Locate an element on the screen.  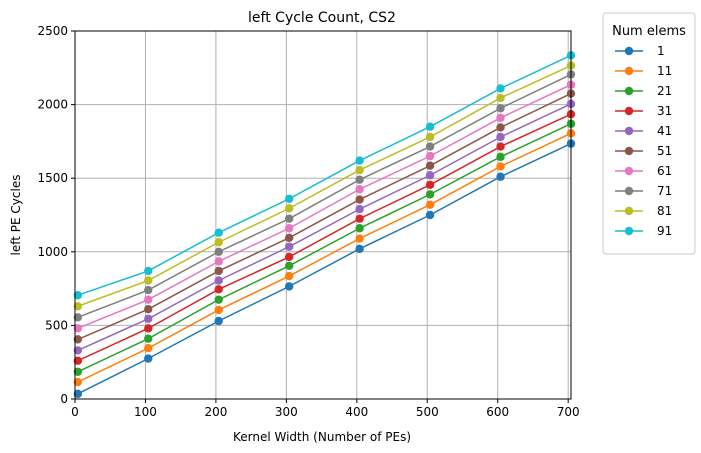
legend-label: 81 is located at coordinates (664, 211).